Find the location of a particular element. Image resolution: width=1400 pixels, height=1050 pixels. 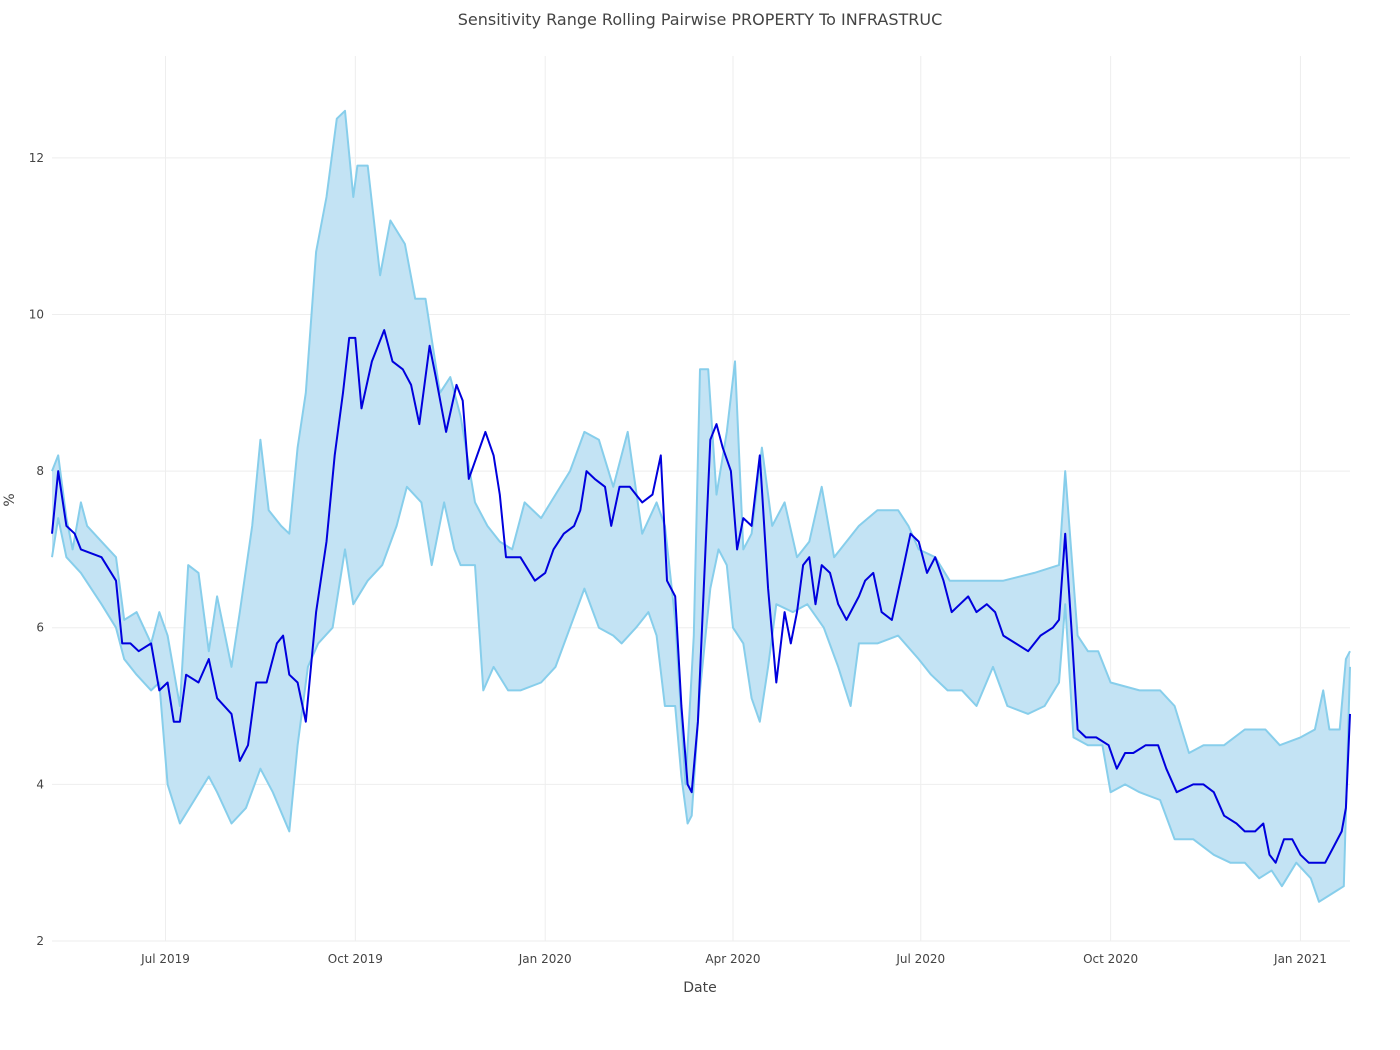

x-tick-label: Jul 2019 is located at coordinates (165, 959).